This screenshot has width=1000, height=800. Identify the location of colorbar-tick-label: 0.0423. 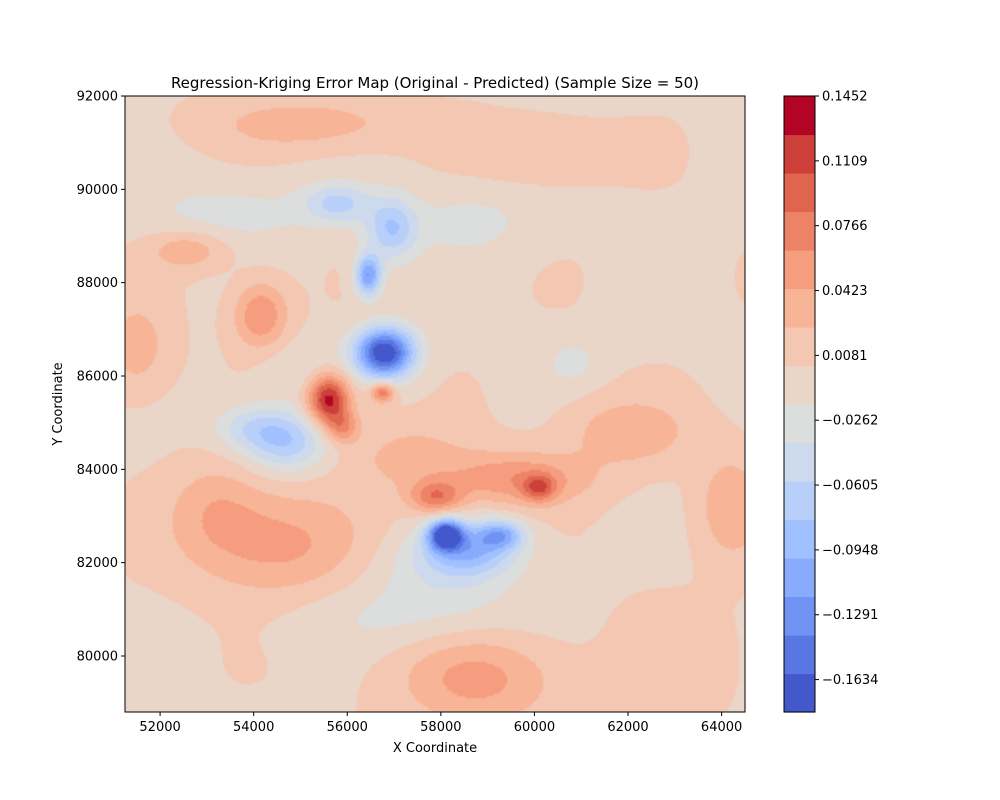
(845, 291).